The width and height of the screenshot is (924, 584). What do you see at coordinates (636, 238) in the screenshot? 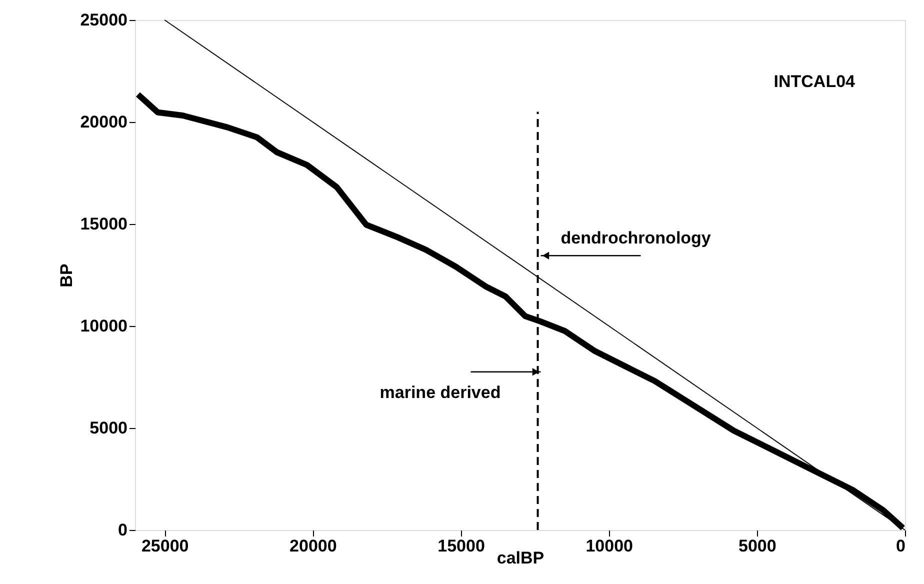
I see `annotation: dendrochronology` at bounding box center [636, 238].